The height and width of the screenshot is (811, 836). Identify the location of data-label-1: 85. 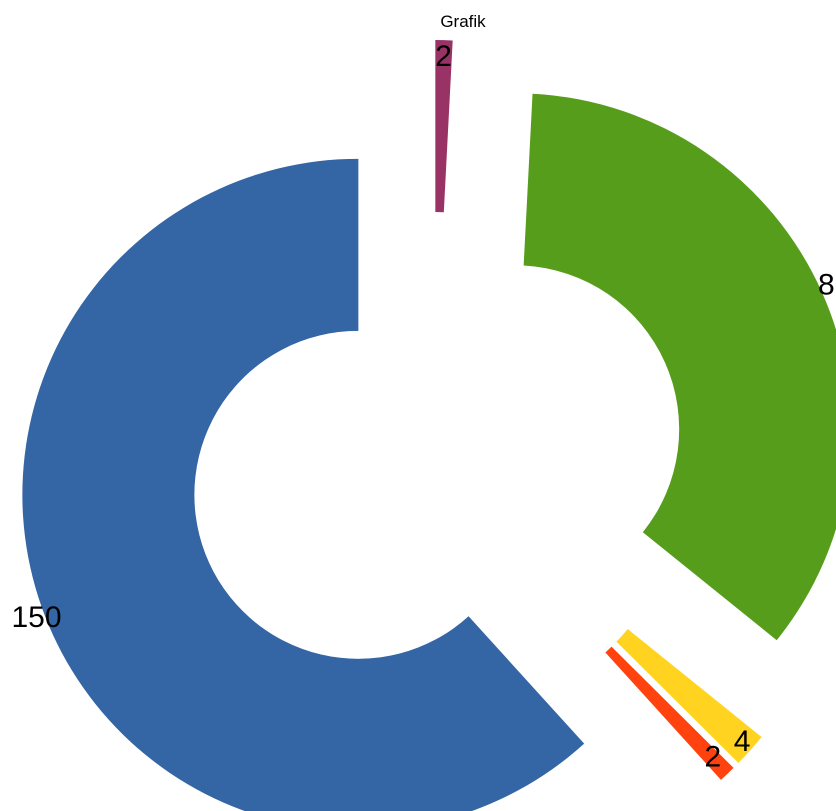
(827, 284).